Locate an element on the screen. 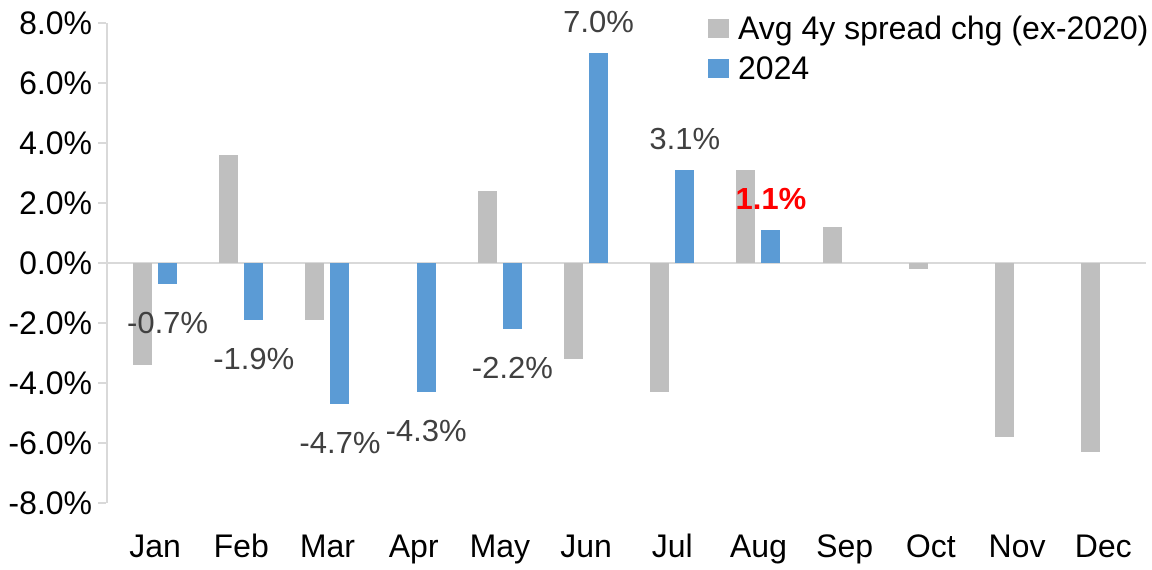 The height and width of the screenshot is (570, 1152). bar-2024-jul is located at coordinates (685, 216).